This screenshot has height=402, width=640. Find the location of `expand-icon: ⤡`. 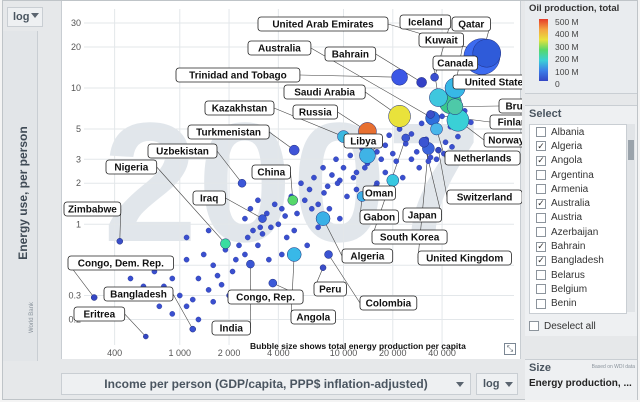

expand-icon: ⤡ is located at coordinates (510, 349).